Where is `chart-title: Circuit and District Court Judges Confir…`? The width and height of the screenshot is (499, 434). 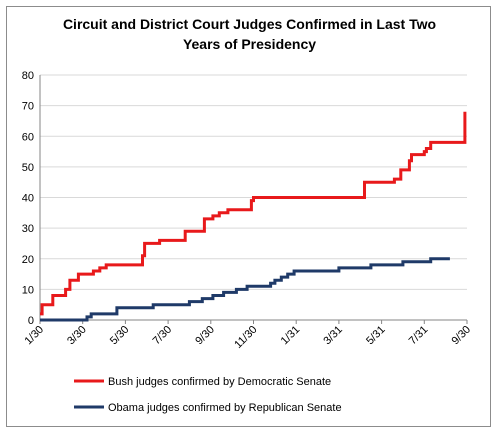 chart-title: Circuit and District Court Judges Confir… is located at coordinates (249, 34).